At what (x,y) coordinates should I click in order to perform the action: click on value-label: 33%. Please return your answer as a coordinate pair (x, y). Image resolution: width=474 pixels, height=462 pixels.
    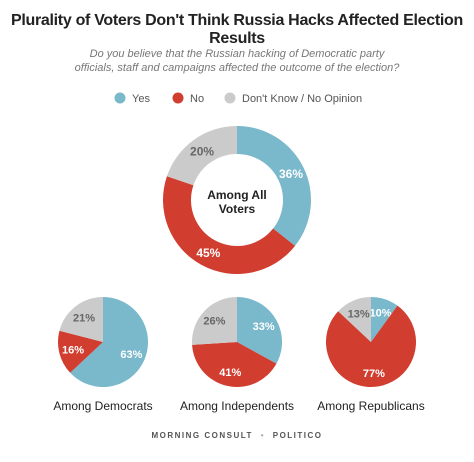
    Looking at the image, I should click on (264, 327).